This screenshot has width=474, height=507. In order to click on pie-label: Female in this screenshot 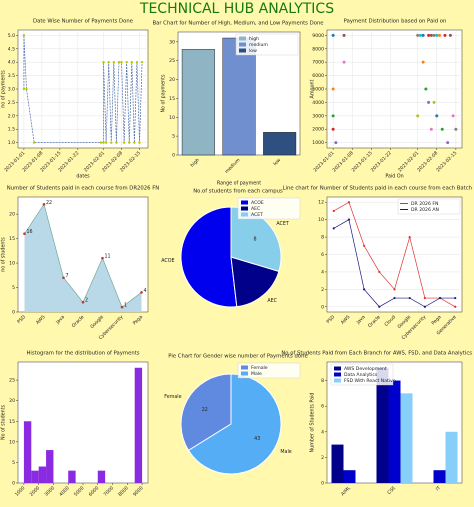, I will do `click(172, 397)`.